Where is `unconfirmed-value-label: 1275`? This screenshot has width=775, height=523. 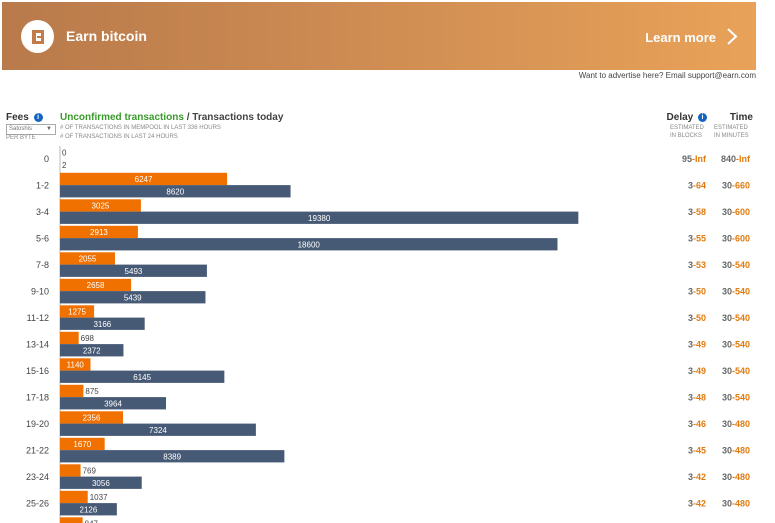 unconfirmed-value-label: 1275 is located at coordinates (77, 312).